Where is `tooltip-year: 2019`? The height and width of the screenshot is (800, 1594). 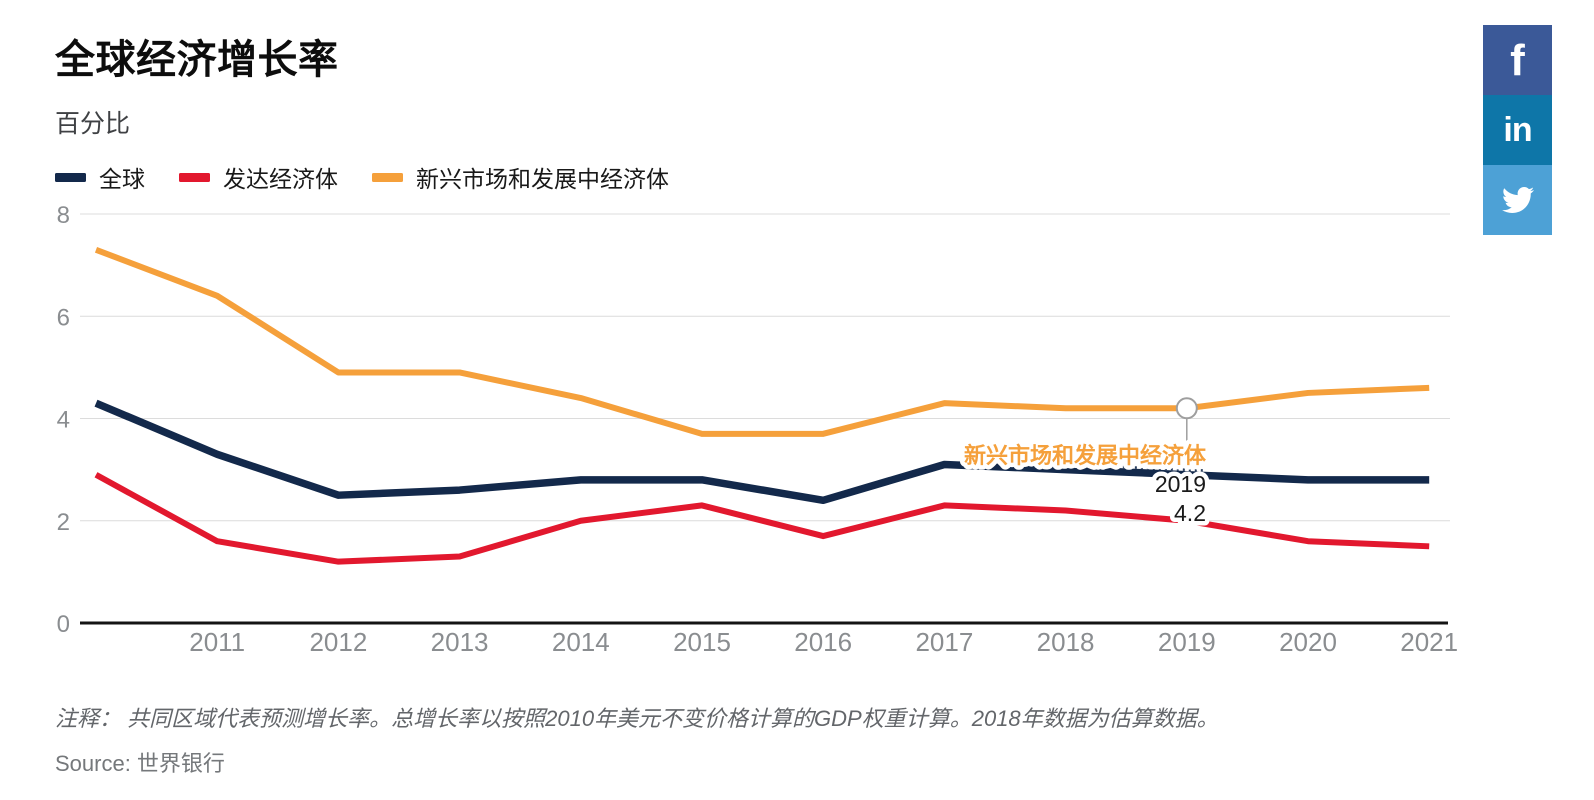 tooltip-year: 2019 is located at coordinates (1180, 484).